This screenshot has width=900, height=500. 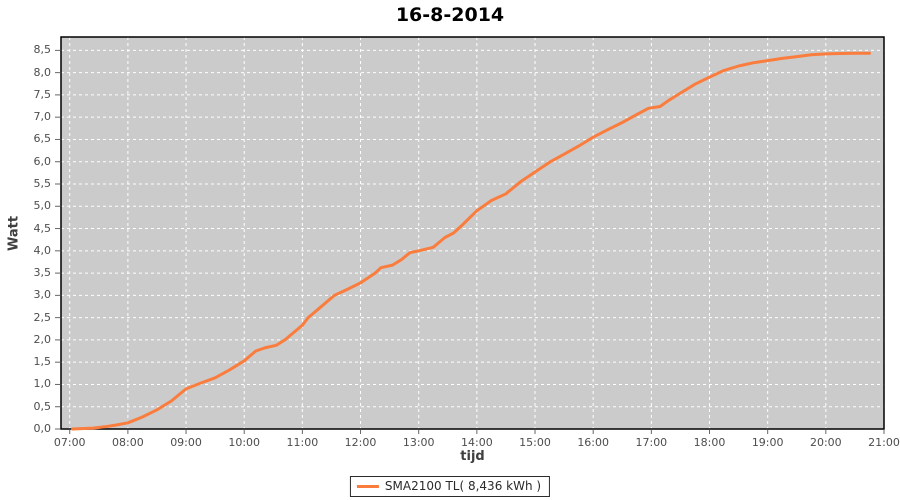 I want to click on x-axis-label: tijd, so click(x=472, y=456).